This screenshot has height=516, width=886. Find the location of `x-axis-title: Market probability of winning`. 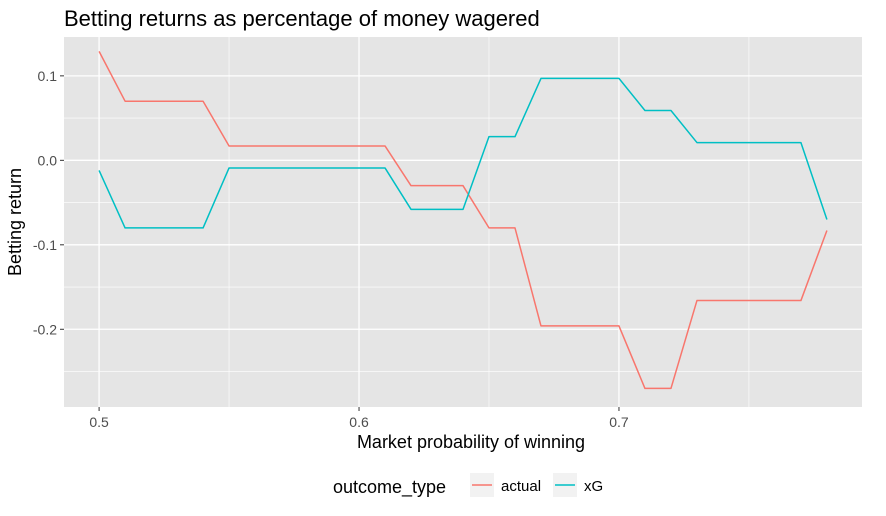

x-axis-title: Market probability of winning is located at coordinates (471, 442).